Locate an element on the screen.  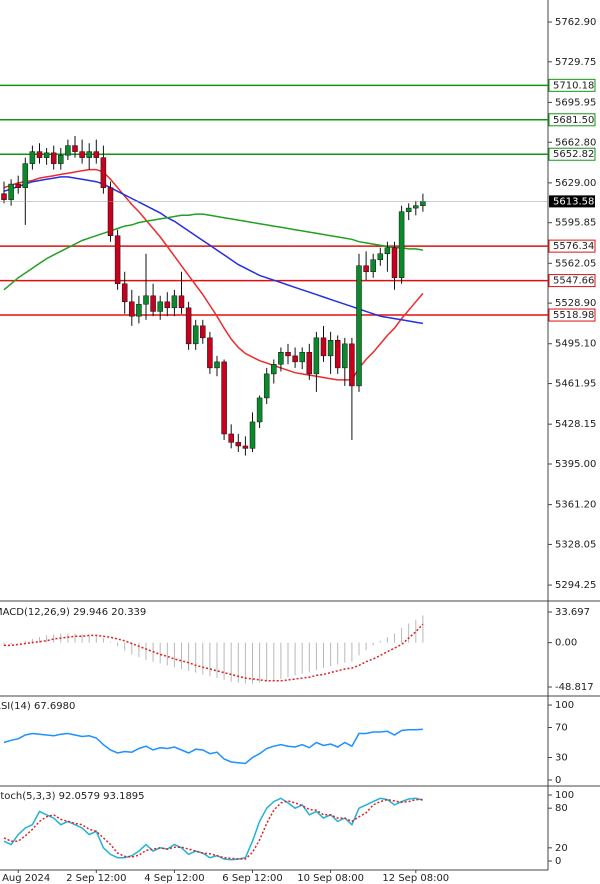
y-tick-label: 5729.75 is located at coordinates (575, 62).